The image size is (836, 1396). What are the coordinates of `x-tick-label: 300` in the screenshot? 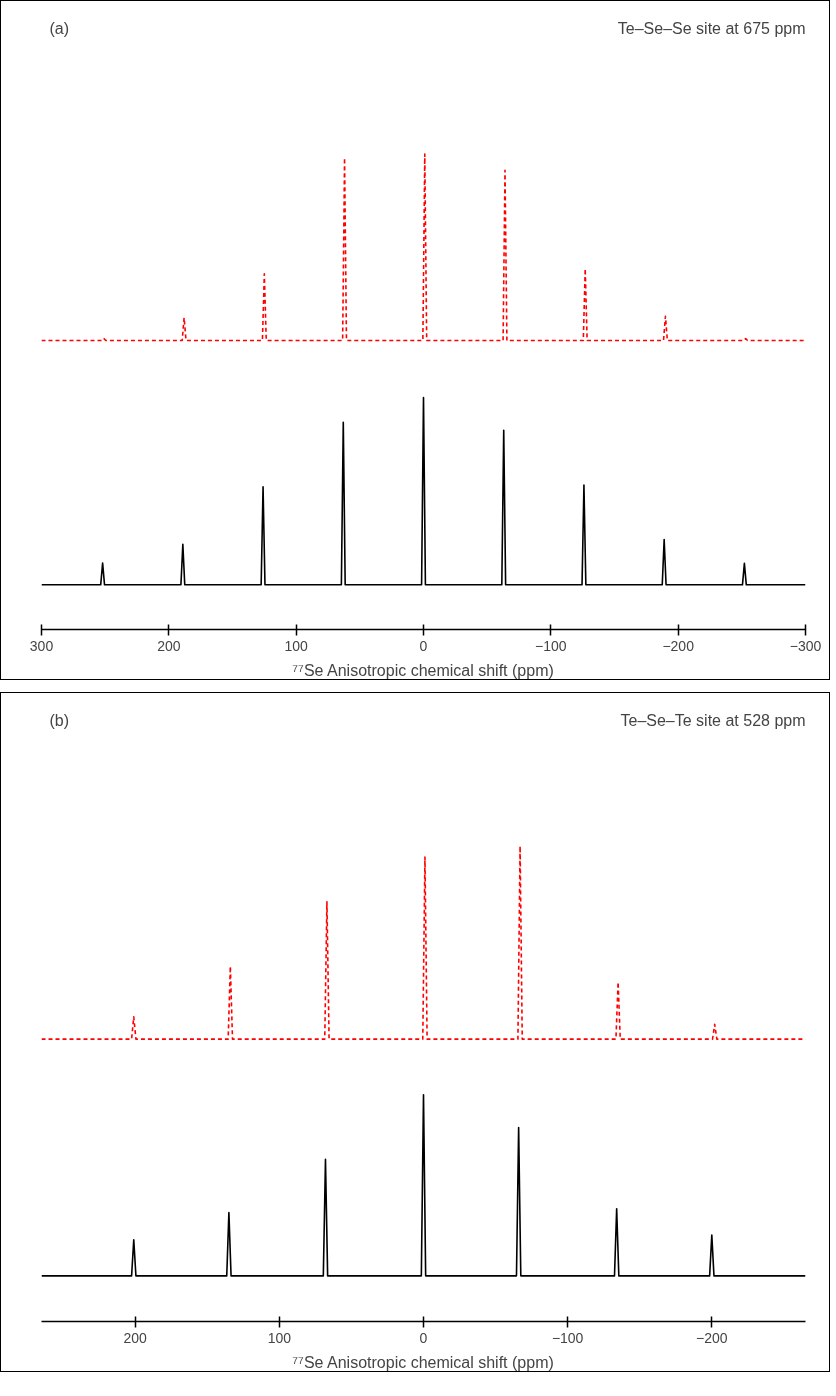 It's located at (41, 645).